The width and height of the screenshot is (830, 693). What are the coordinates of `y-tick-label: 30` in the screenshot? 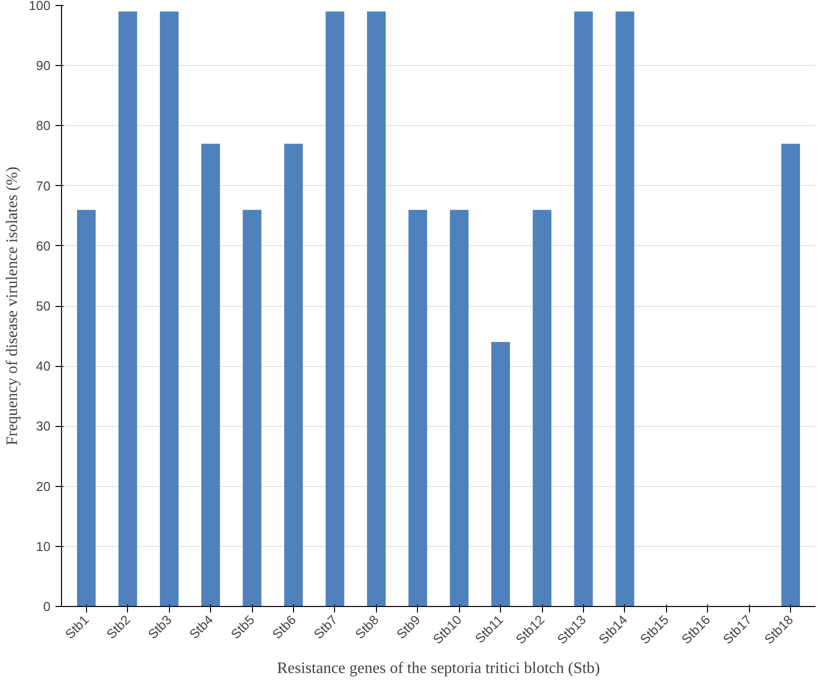 It's located at (43, 426).